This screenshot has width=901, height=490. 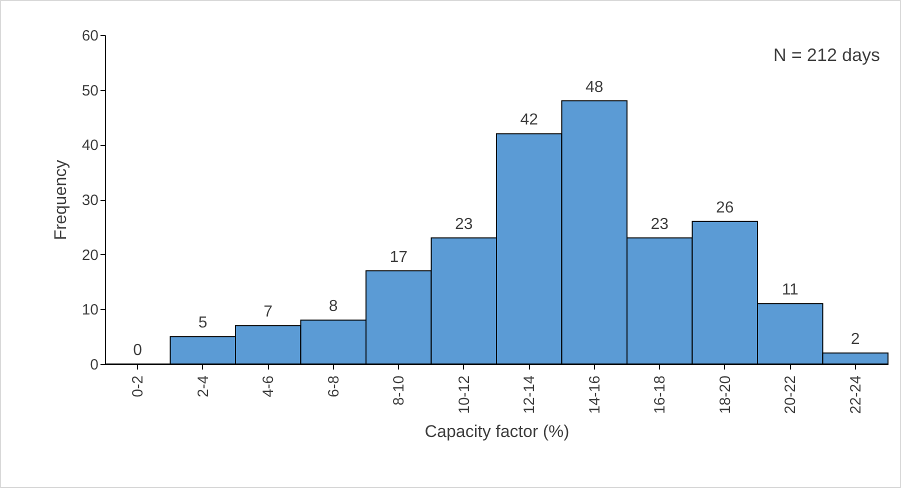 What do you see at coordinates (90, 310) in the screenshot?
I see `y-tick-label: 10` at bounding box center [90, 310].